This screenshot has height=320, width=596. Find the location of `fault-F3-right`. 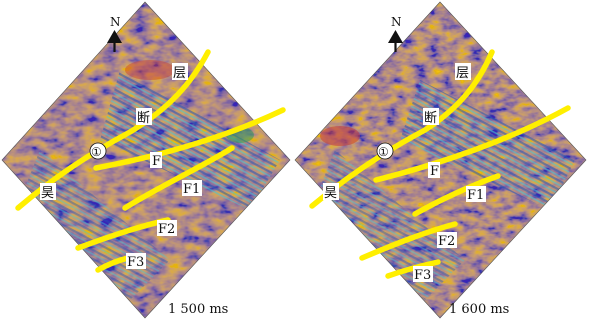

fault-F3-right is located at coordinates (413, 269).